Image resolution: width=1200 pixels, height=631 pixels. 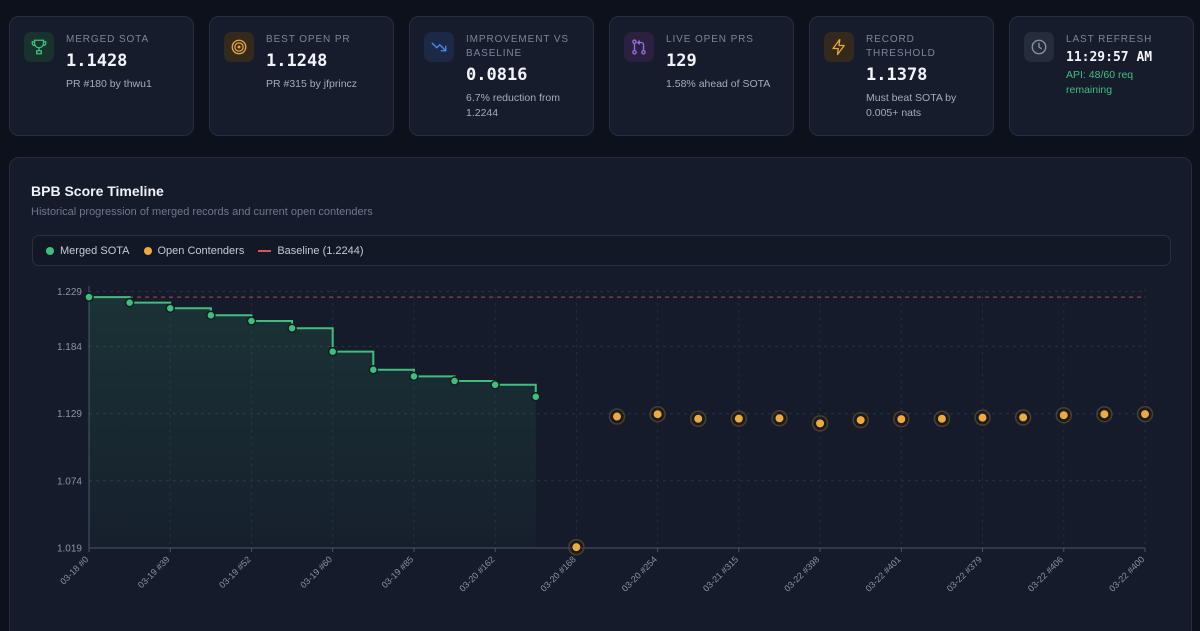 I want to click on x-tick-label: 03-19 #39, so click(x=154, y=572).